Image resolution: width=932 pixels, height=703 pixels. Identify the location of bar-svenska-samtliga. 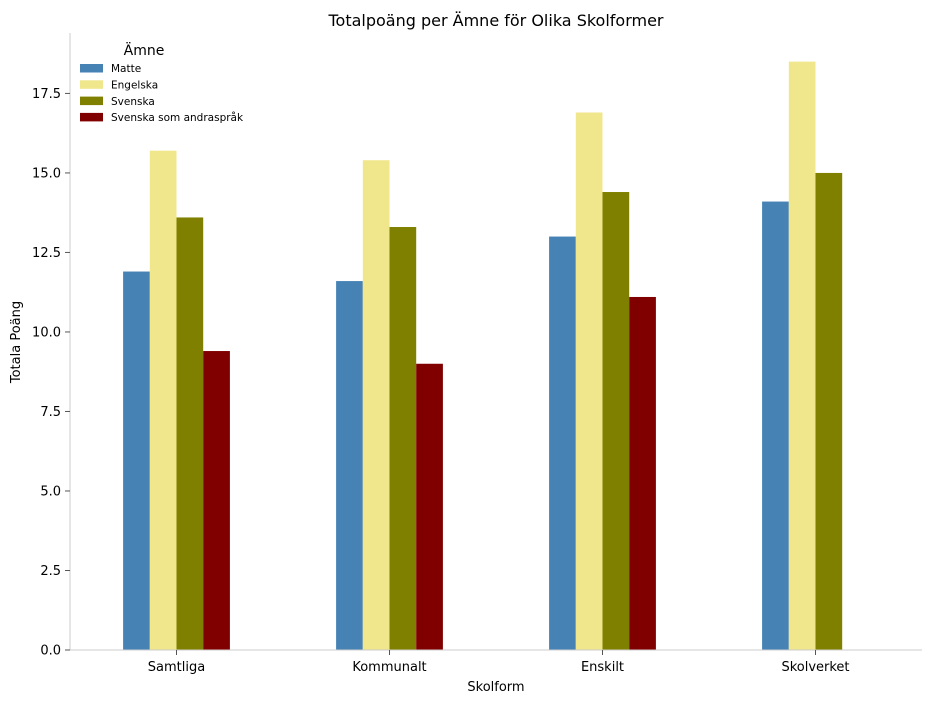
(190, 433).